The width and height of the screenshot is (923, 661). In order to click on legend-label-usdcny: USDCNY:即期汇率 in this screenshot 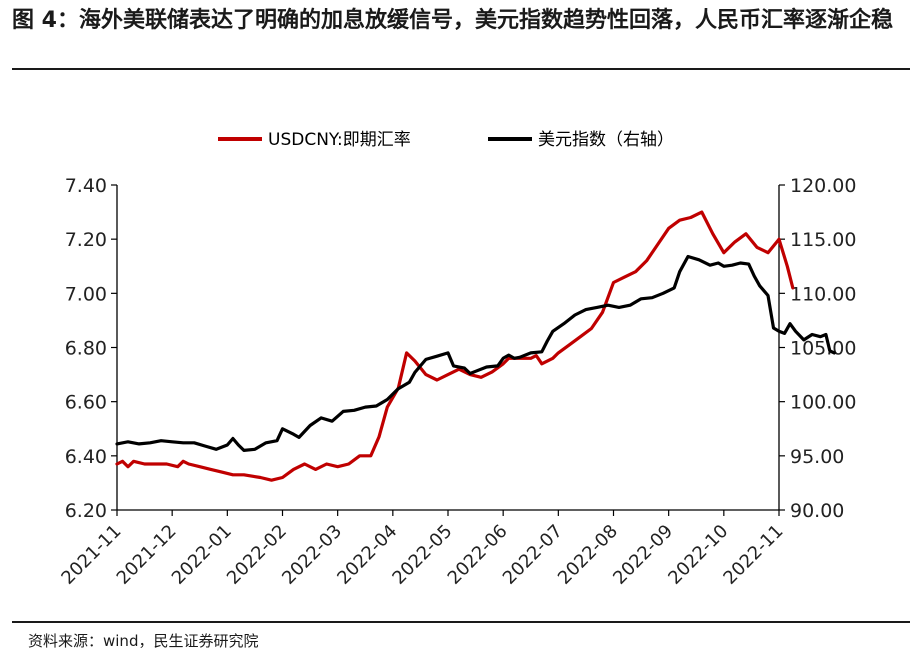, I will do `click(339, 140)`.